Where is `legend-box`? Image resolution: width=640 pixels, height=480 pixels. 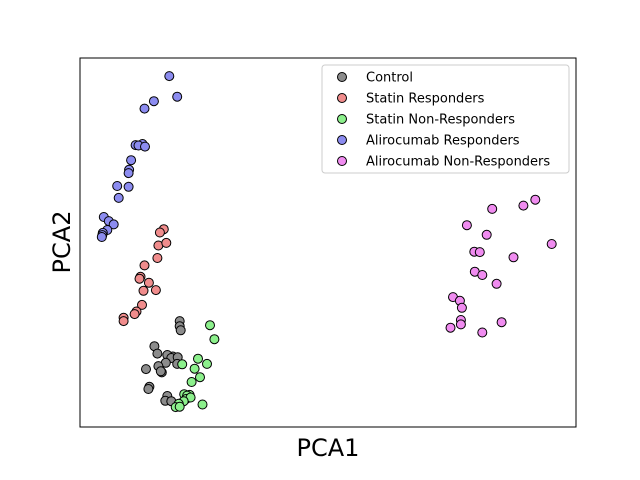 legend-box is located at coordinates (445, 119).